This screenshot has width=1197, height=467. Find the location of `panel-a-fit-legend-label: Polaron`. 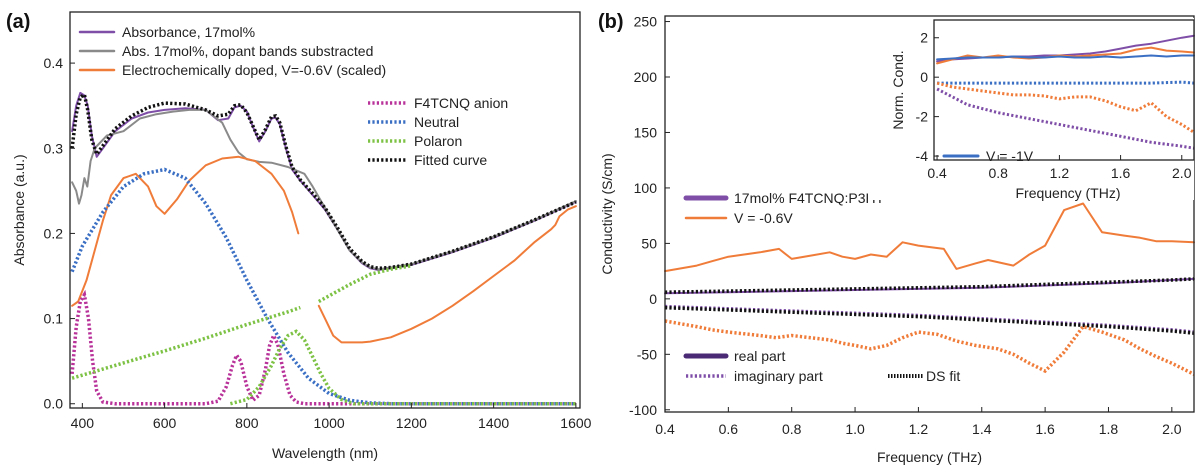

panel-a-fit-legend-label: Polaron is located at coordinates (438, 141).